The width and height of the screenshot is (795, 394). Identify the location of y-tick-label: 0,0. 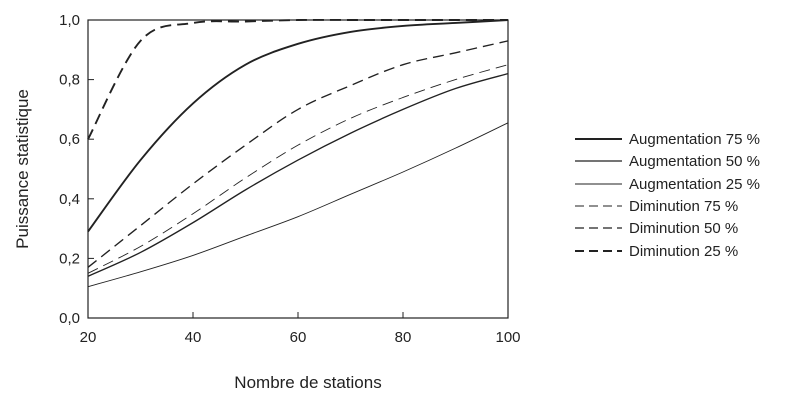
(69, 318).